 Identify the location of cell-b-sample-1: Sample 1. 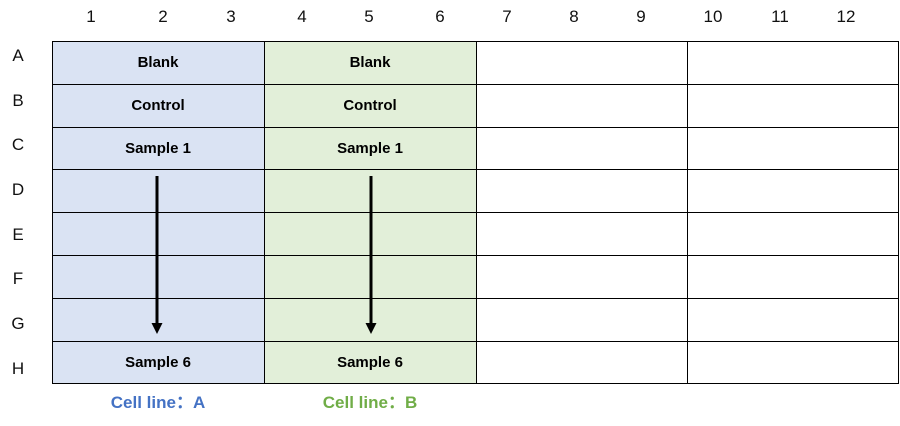
(370, 148).